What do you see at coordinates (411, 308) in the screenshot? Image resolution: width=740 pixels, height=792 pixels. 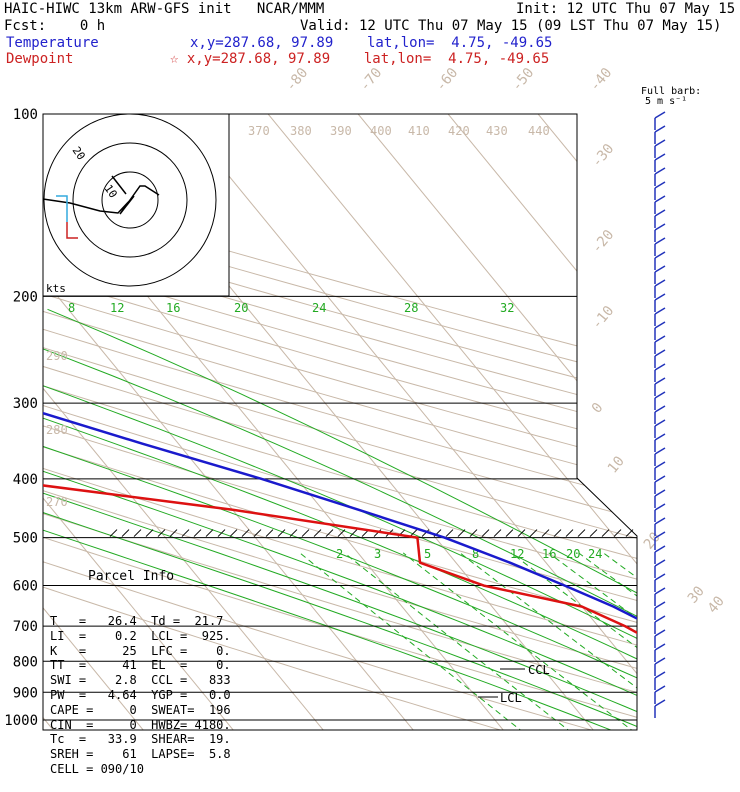 I see `moist-adiabat-label: 28` at bounding box center [411, 308].